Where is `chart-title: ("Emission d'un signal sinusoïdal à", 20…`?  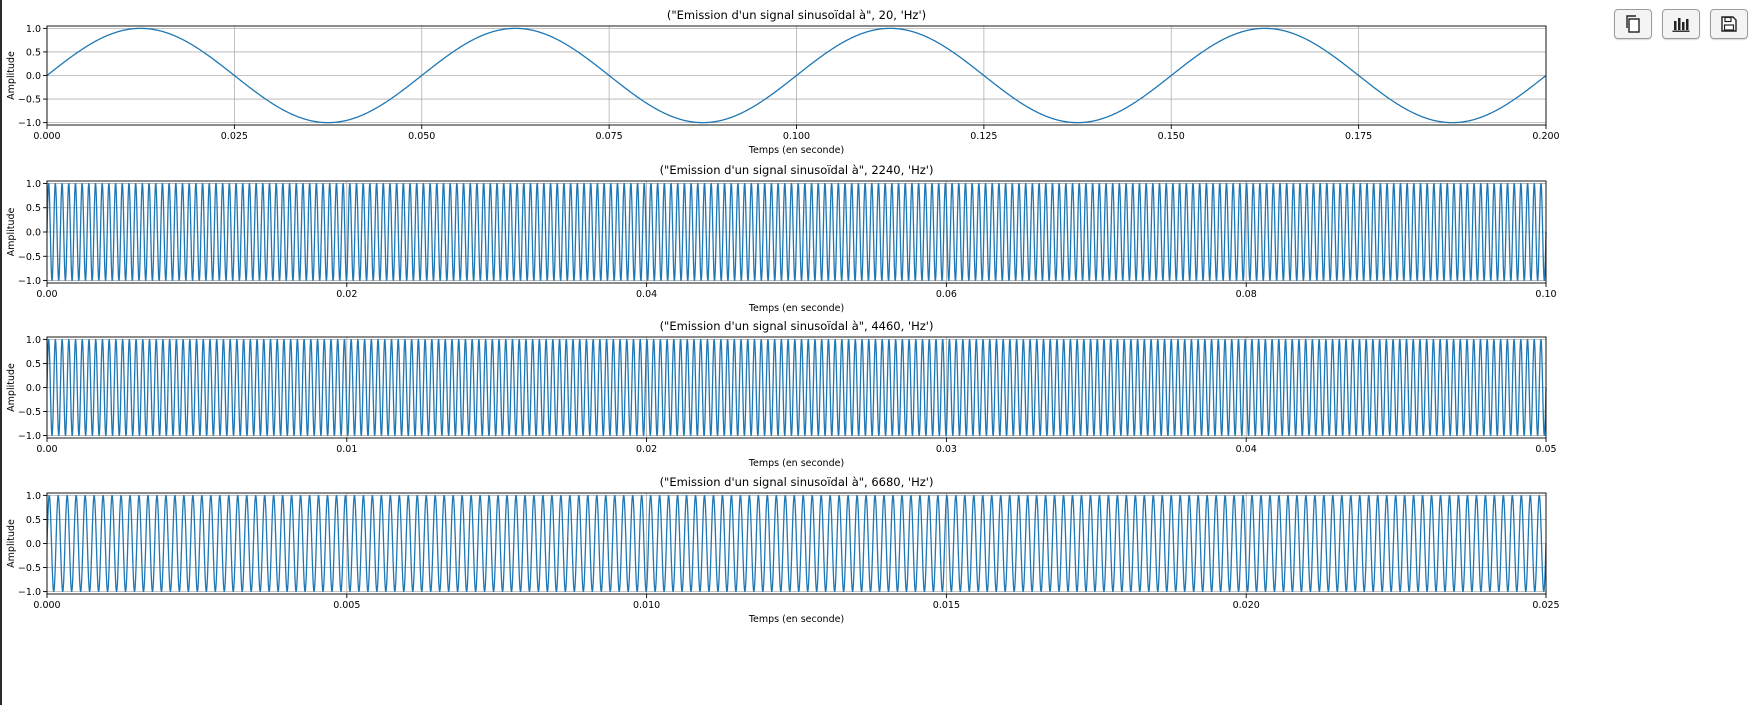
chart-title: ("Emission d'un signal sinusoïdal à", 20… is located at coordinates (796, 15).